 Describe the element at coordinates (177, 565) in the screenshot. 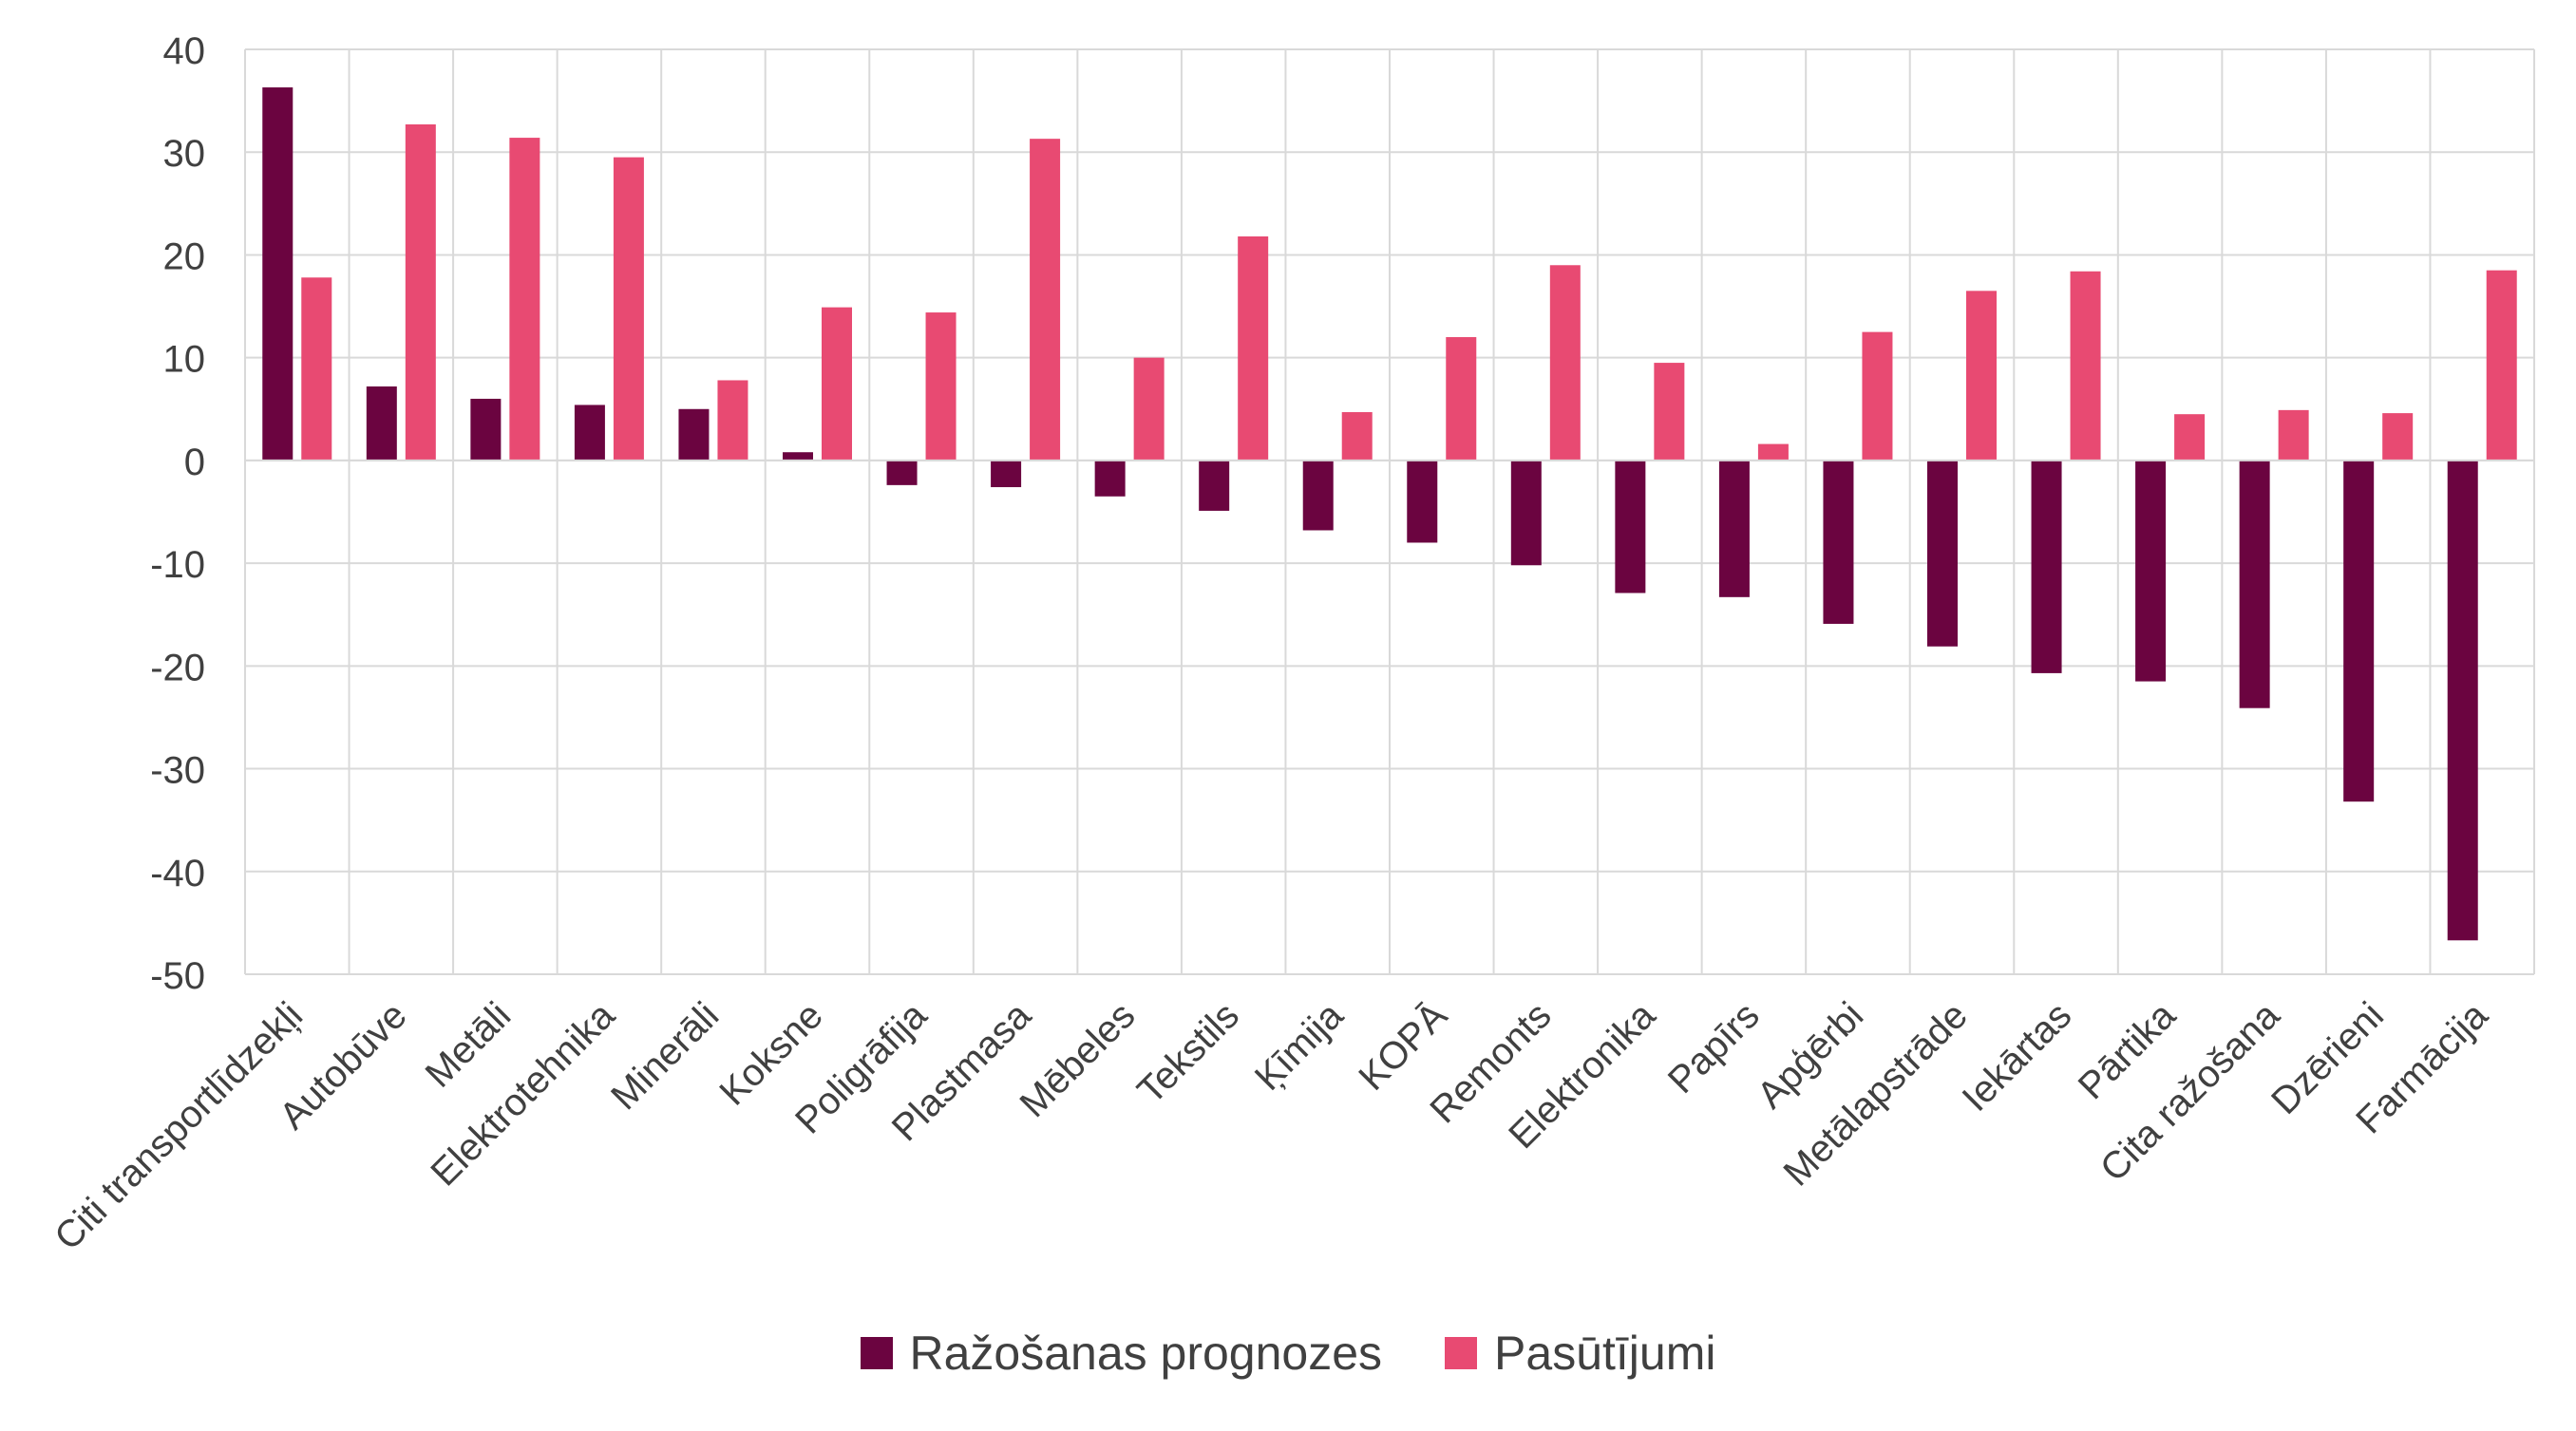

I see `y-tick-label: -10` at that location.